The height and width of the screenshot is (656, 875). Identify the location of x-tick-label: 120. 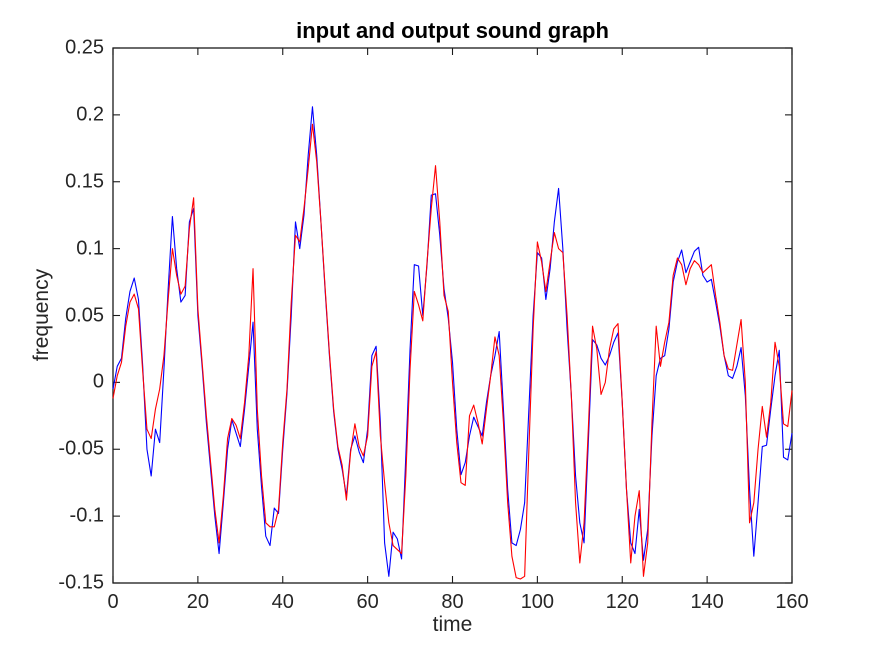
(622, 602).